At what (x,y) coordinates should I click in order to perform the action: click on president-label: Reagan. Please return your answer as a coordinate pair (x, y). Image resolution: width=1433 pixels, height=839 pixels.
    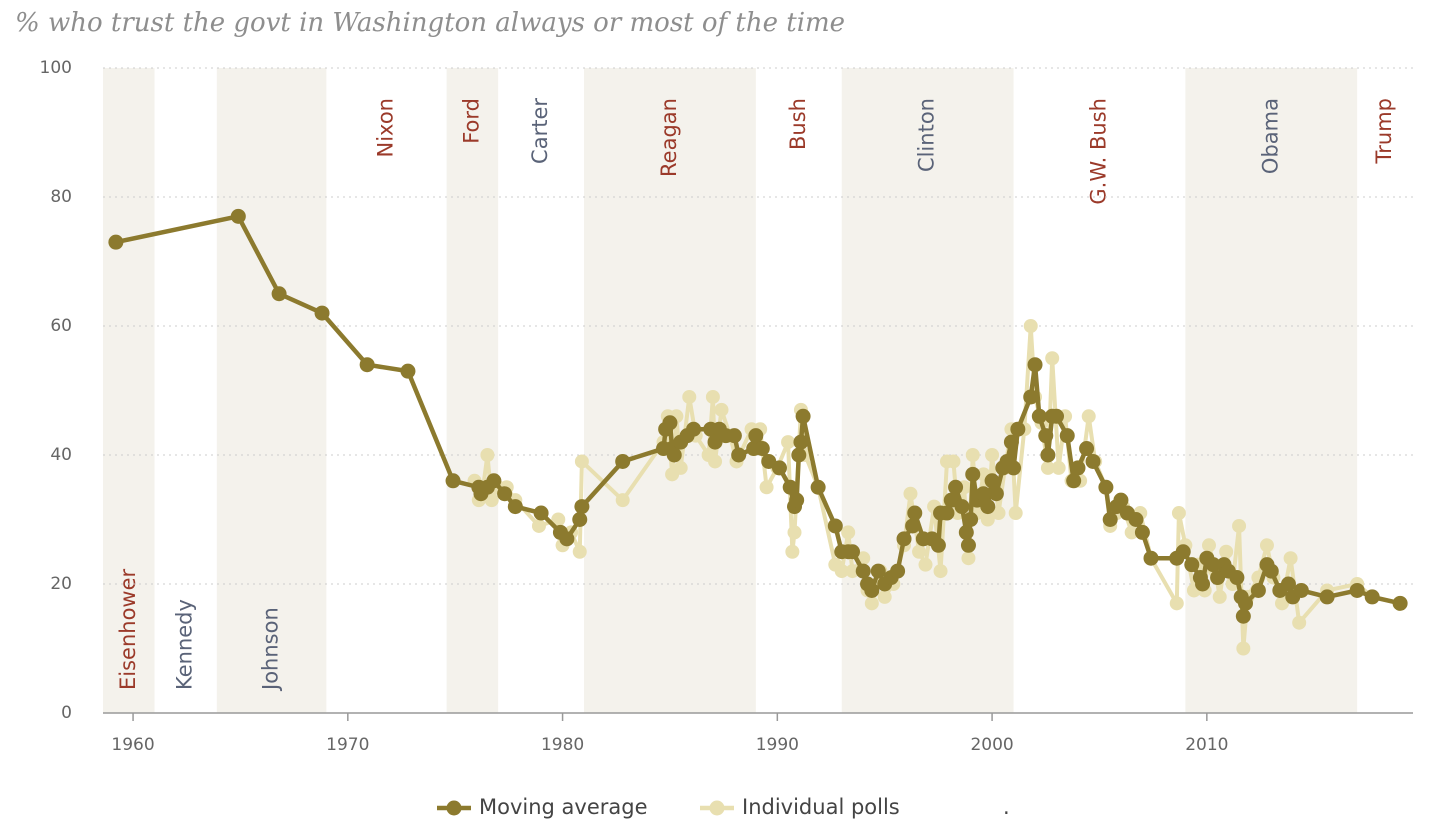
    Looking at the image, I should click on (669, 137).